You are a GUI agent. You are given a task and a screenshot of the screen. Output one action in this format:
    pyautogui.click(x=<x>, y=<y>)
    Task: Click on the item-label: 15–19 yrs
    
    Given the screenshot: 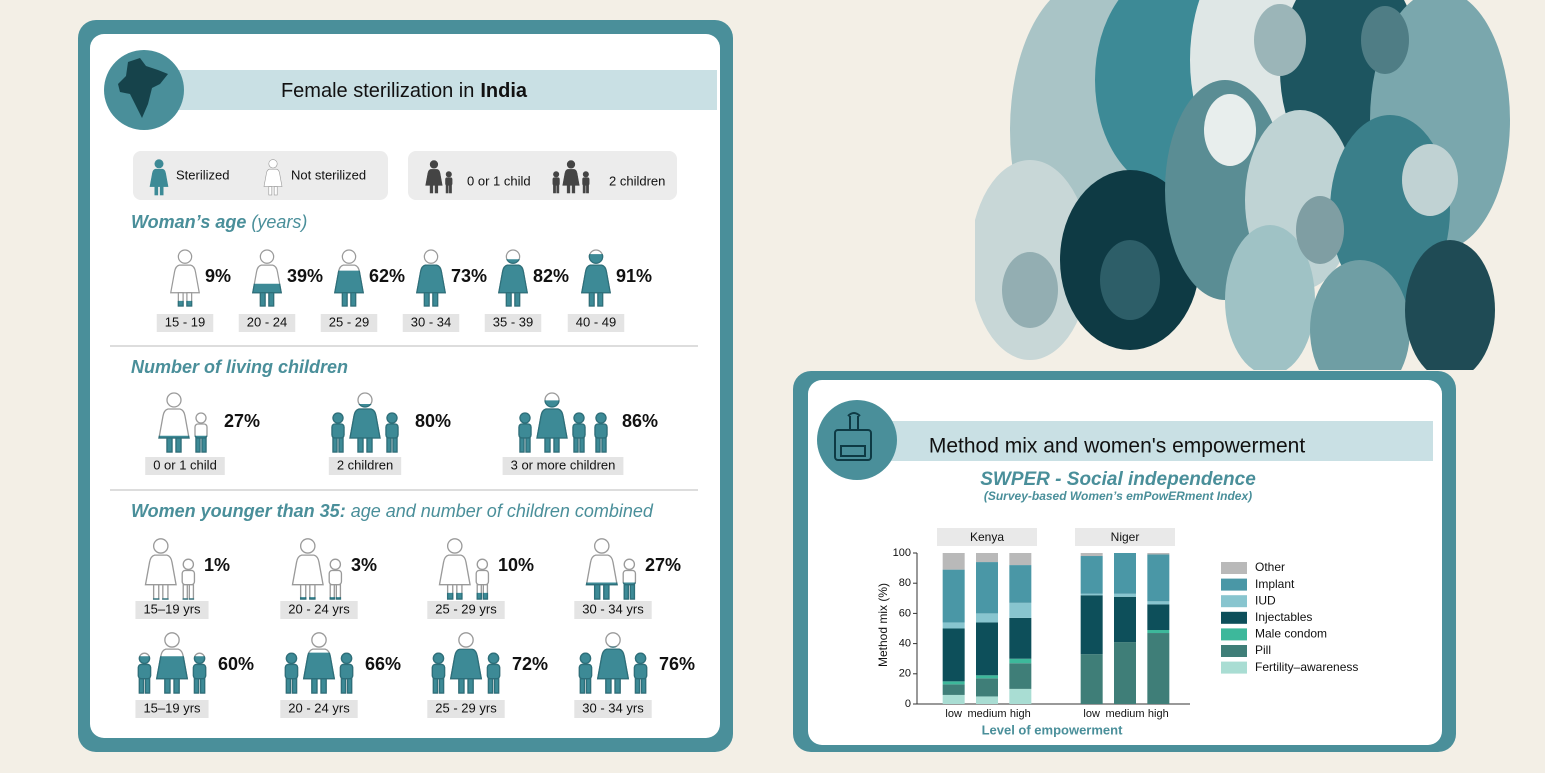 What is the action you would take?
    pyautogui.click(x=172, y=608)
    